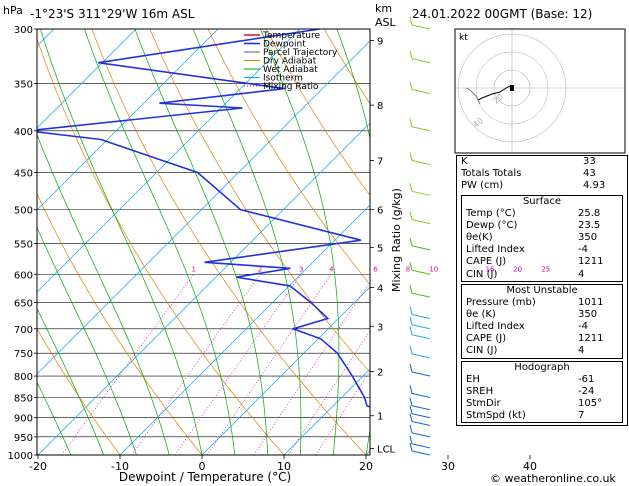 This screenshot has height=486, width=629. I want to click on altitude-tick-label: 8, so click(380, 106).